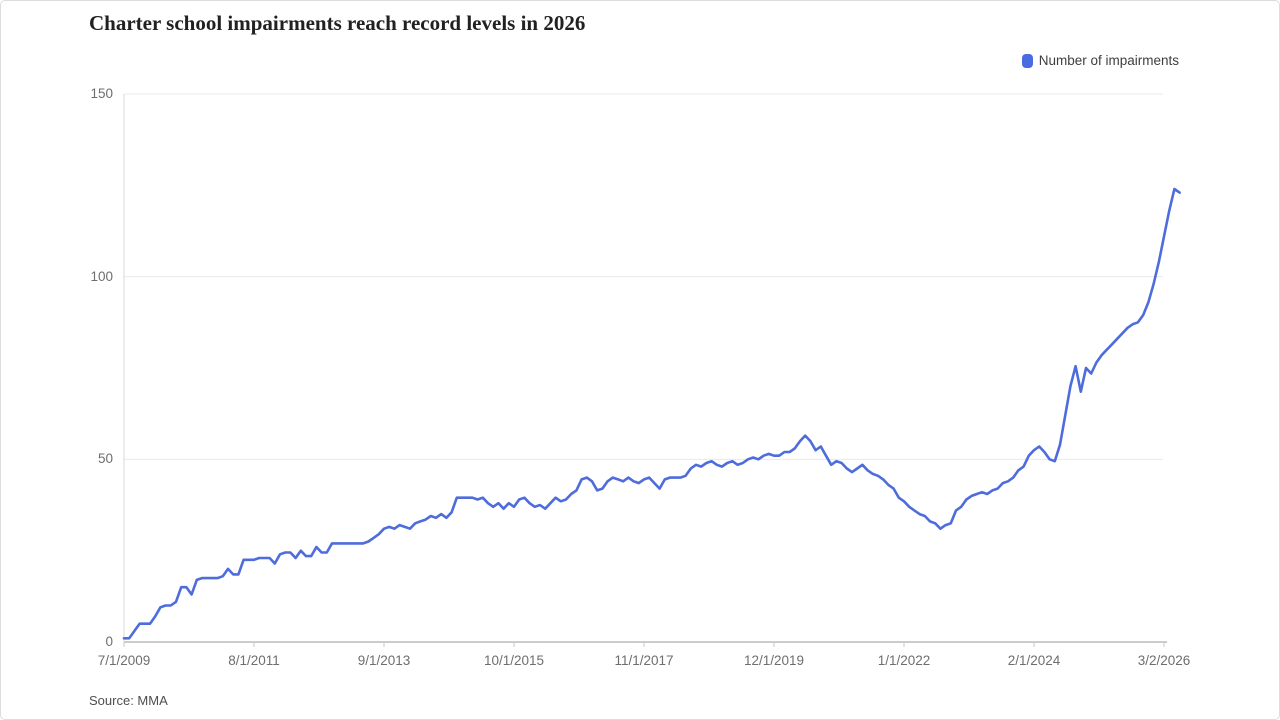  I want to click on y-axis-tick-label: 150, so click(101, 93).